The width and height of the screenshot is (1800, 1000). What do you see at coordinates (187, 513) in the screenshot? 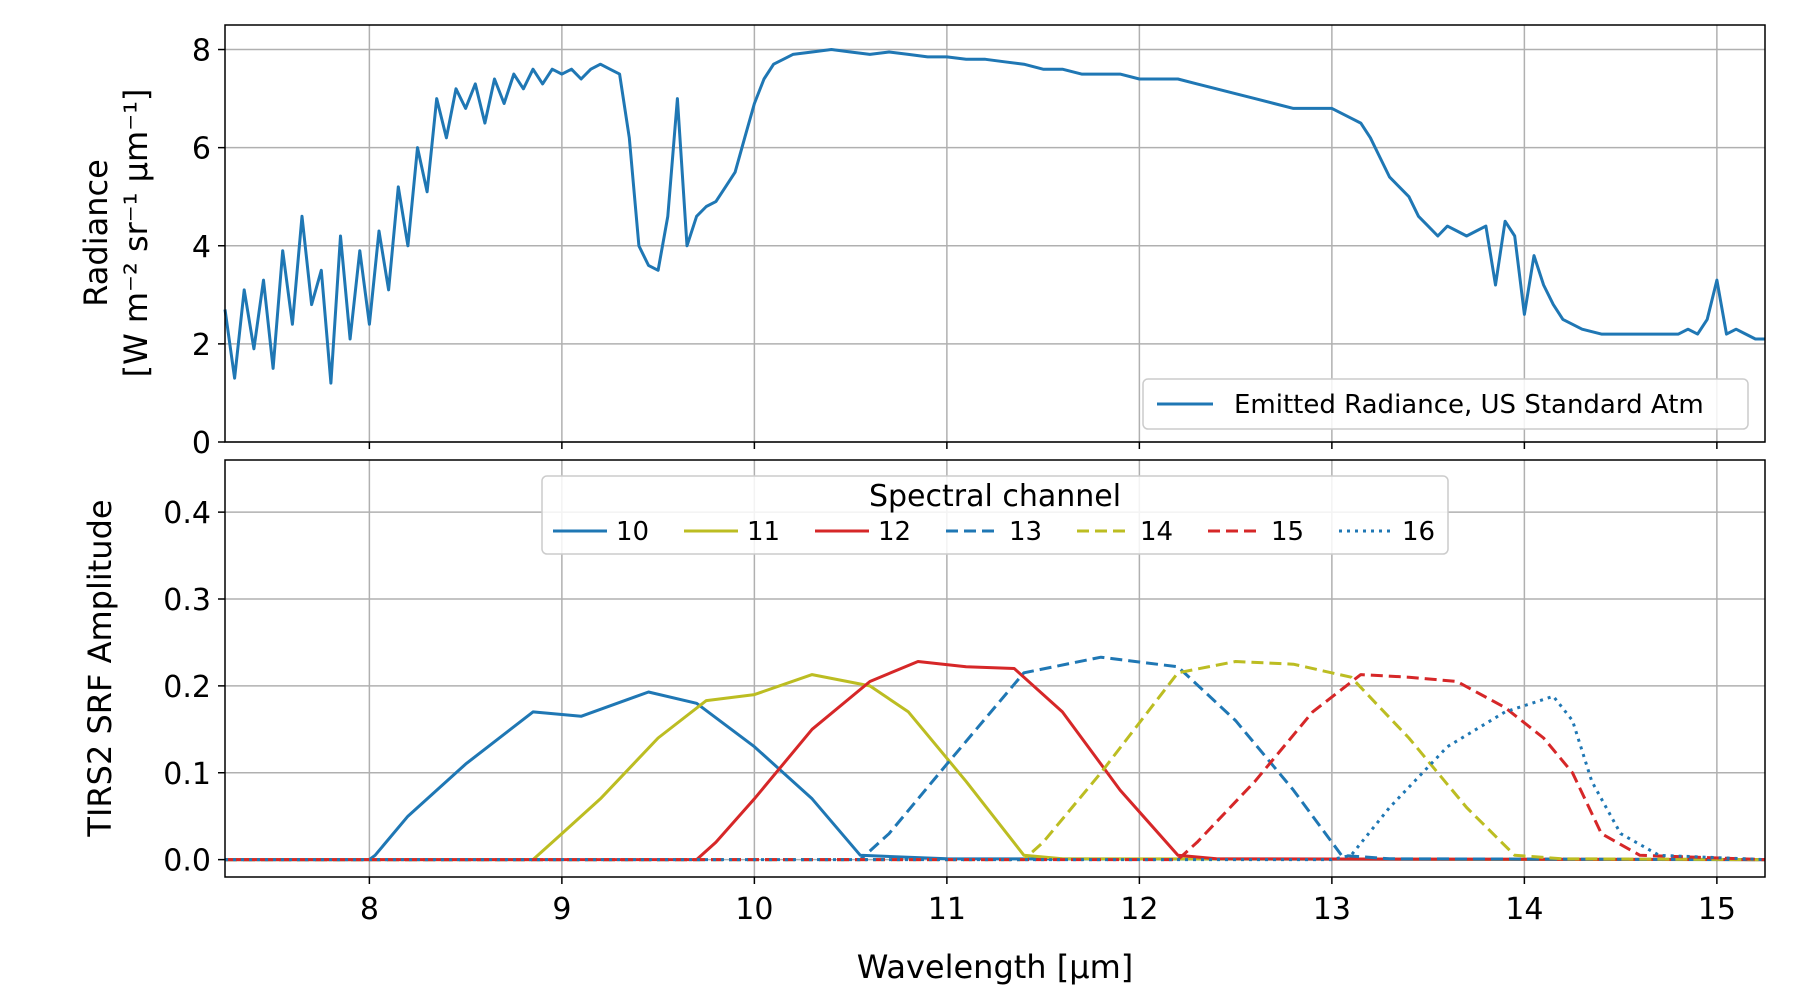
I see `srf-ytick-label-0.4: 0.4` at bounding box center [187, 513].